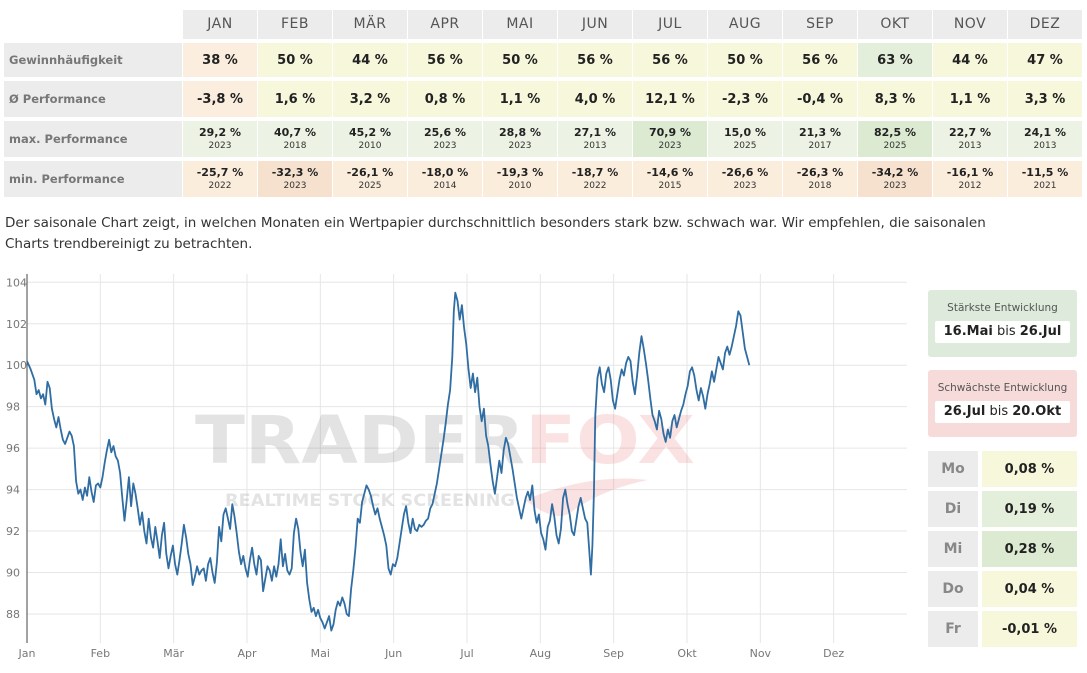  What do you see at coordinates (320, 653) in the screenshot?
I see `x-tick-label: Mai` at bounding box center [320, 653].